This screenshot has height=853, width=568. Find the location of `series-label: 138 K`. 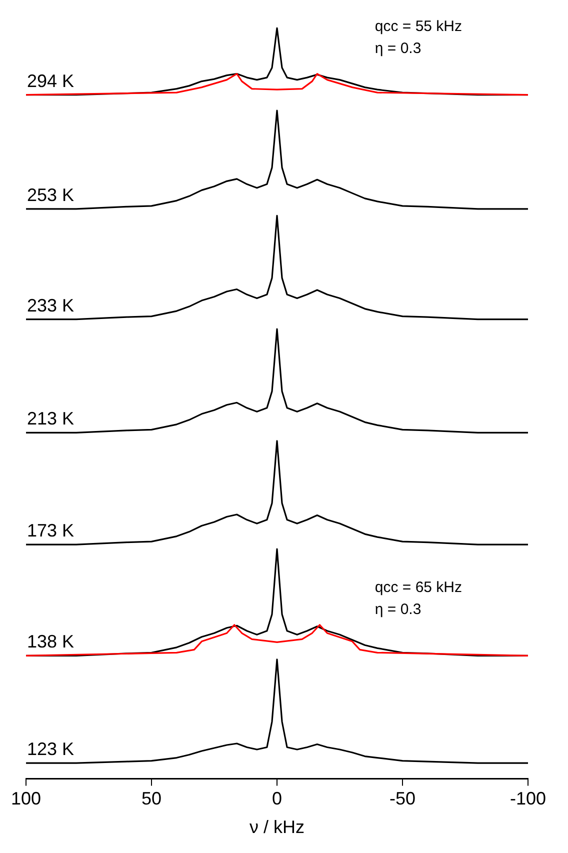

series-label: 138 K is located at coordinates (50, 642).